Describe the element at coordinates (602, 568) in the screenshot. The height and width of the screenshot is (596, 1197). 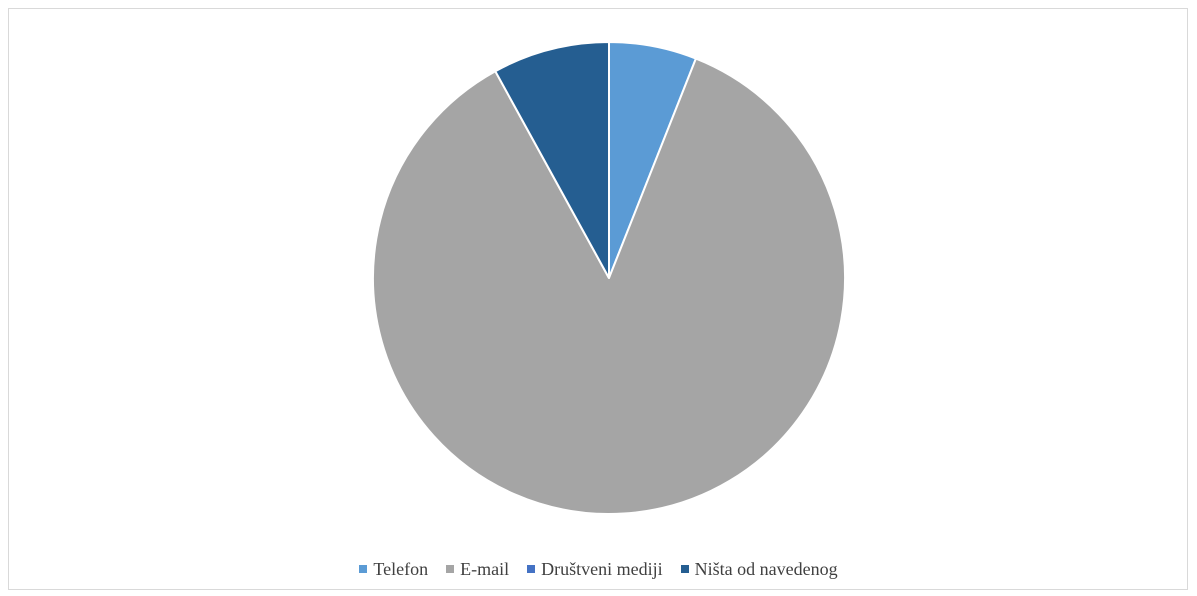
I see `legend-label-drustveni-mediji: Društveni mediji` at that location.